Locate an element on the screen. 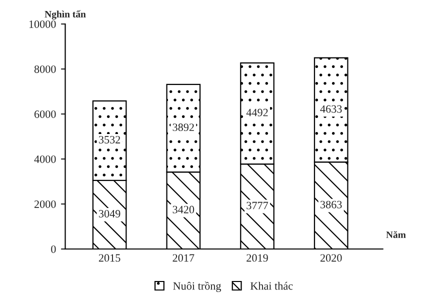 The height and width of the screenshot is (300, 435). y-tick-label: 10000 is located at coordinates (42, 24).